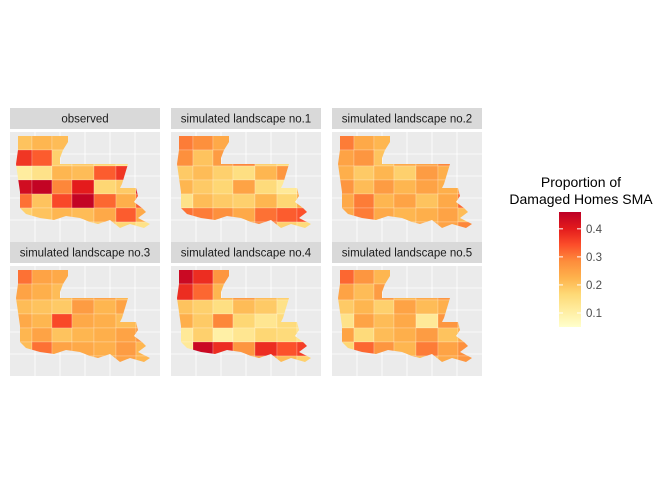  What do you see at coordinates (594, 230) in the screenshot?
I see `legend-tick-label: 0.4` at bounding box center [594, 230].